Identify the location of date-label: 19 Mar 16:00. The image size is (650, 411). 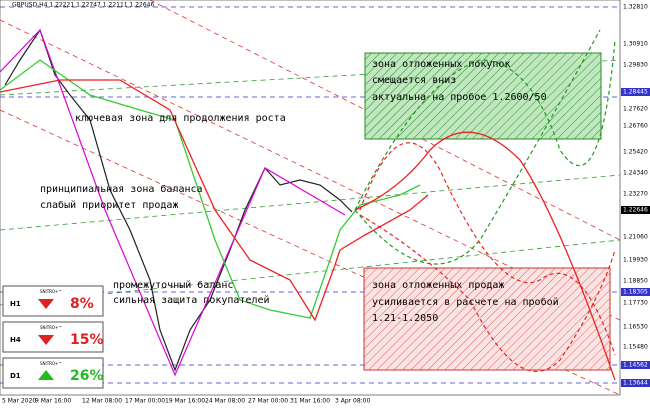
(185, 401).